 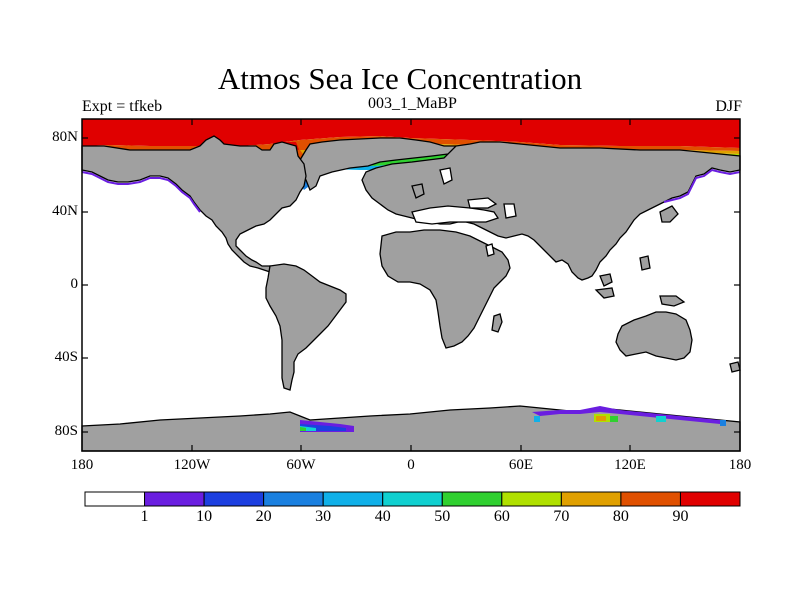 I want to click on ross-ice-cyan-b, so click(x=661, y=419).